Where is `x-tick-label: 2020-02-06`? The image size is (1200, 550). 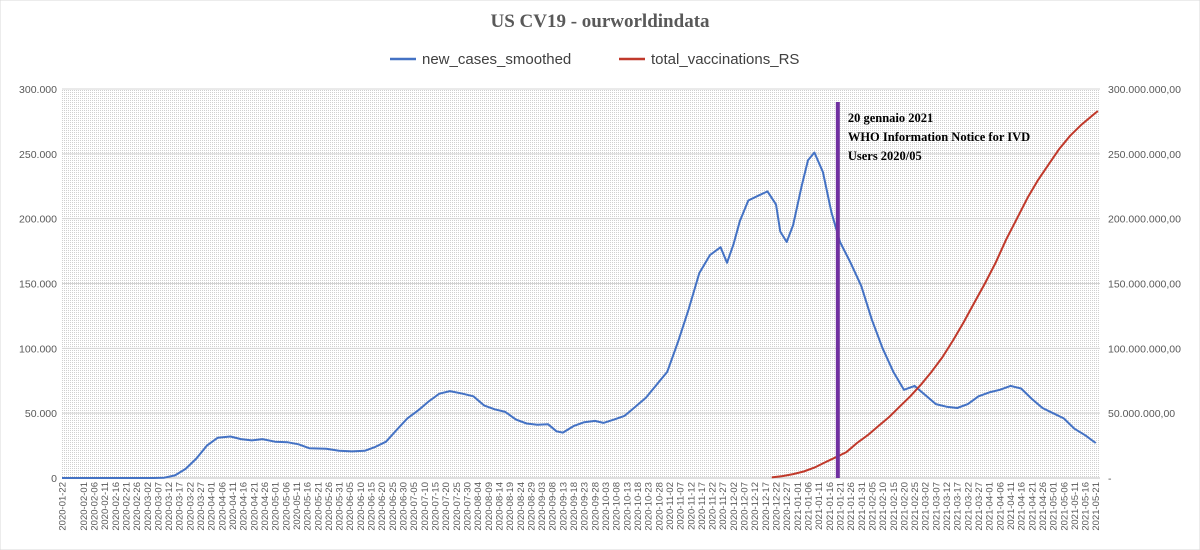 x-tick-label: 2020-02-06 is located at coordinates (94, 506).